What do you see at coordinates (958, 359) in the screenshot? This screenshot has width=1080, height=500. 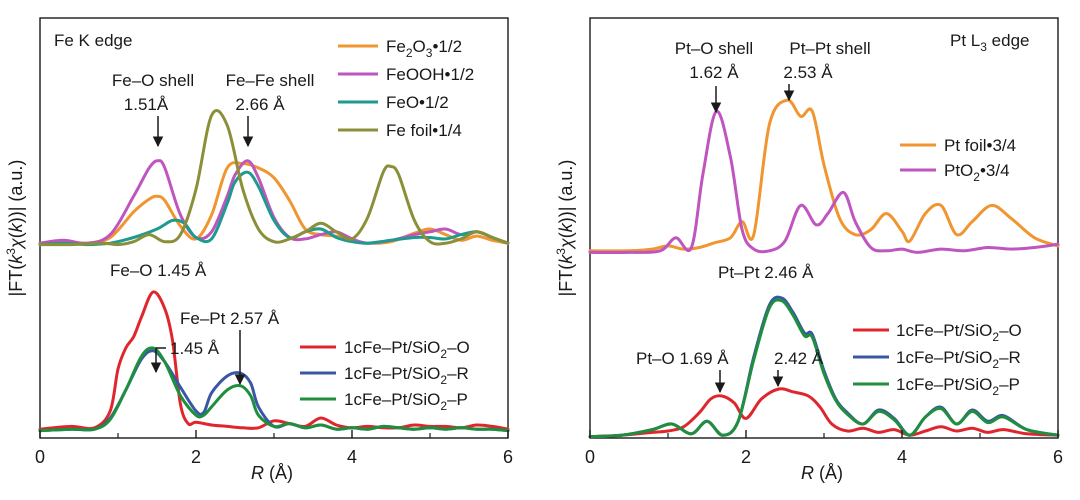 I see `legend-label-sample-r-right: 1cFe–Pt/SiO2–R` at bounding box center [958, 359].